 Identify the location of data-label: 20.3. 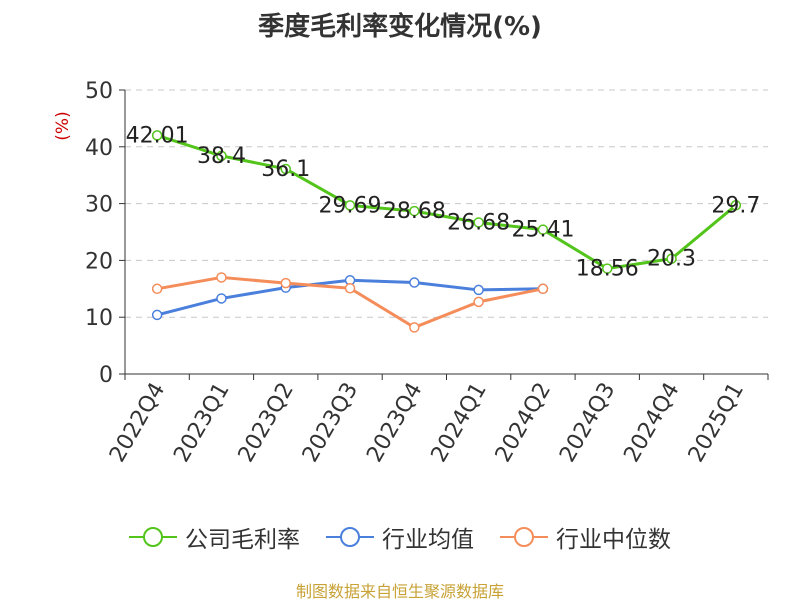
(671, 259).